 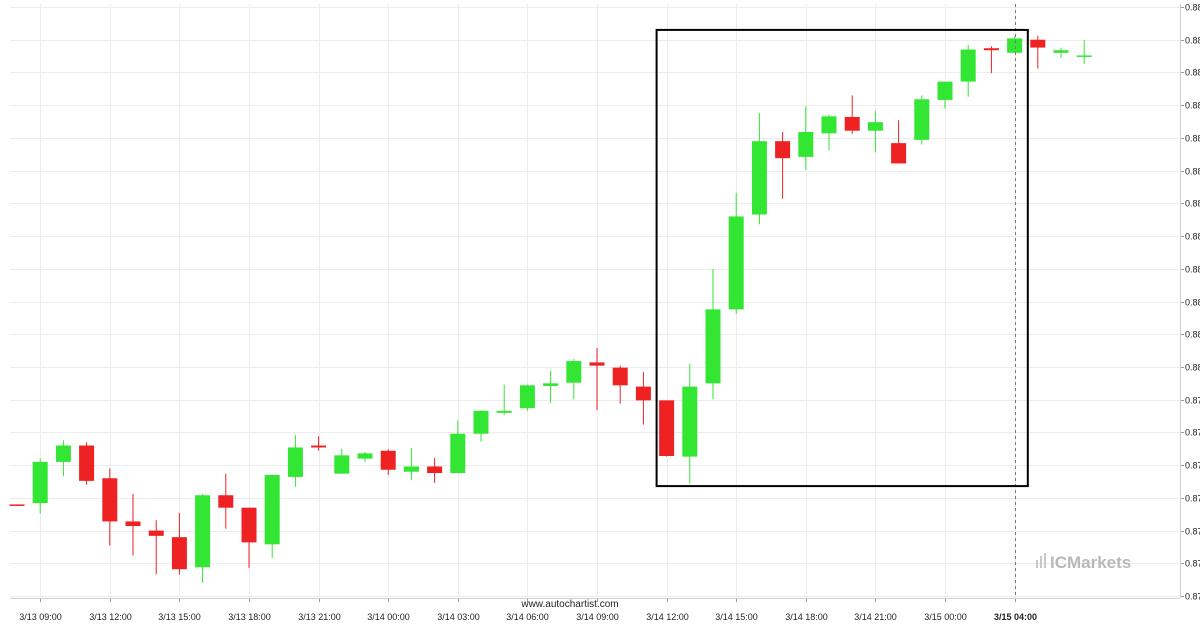 I want to click on x-tick-label: 3/13 18:00, so click(x=249, y=617).